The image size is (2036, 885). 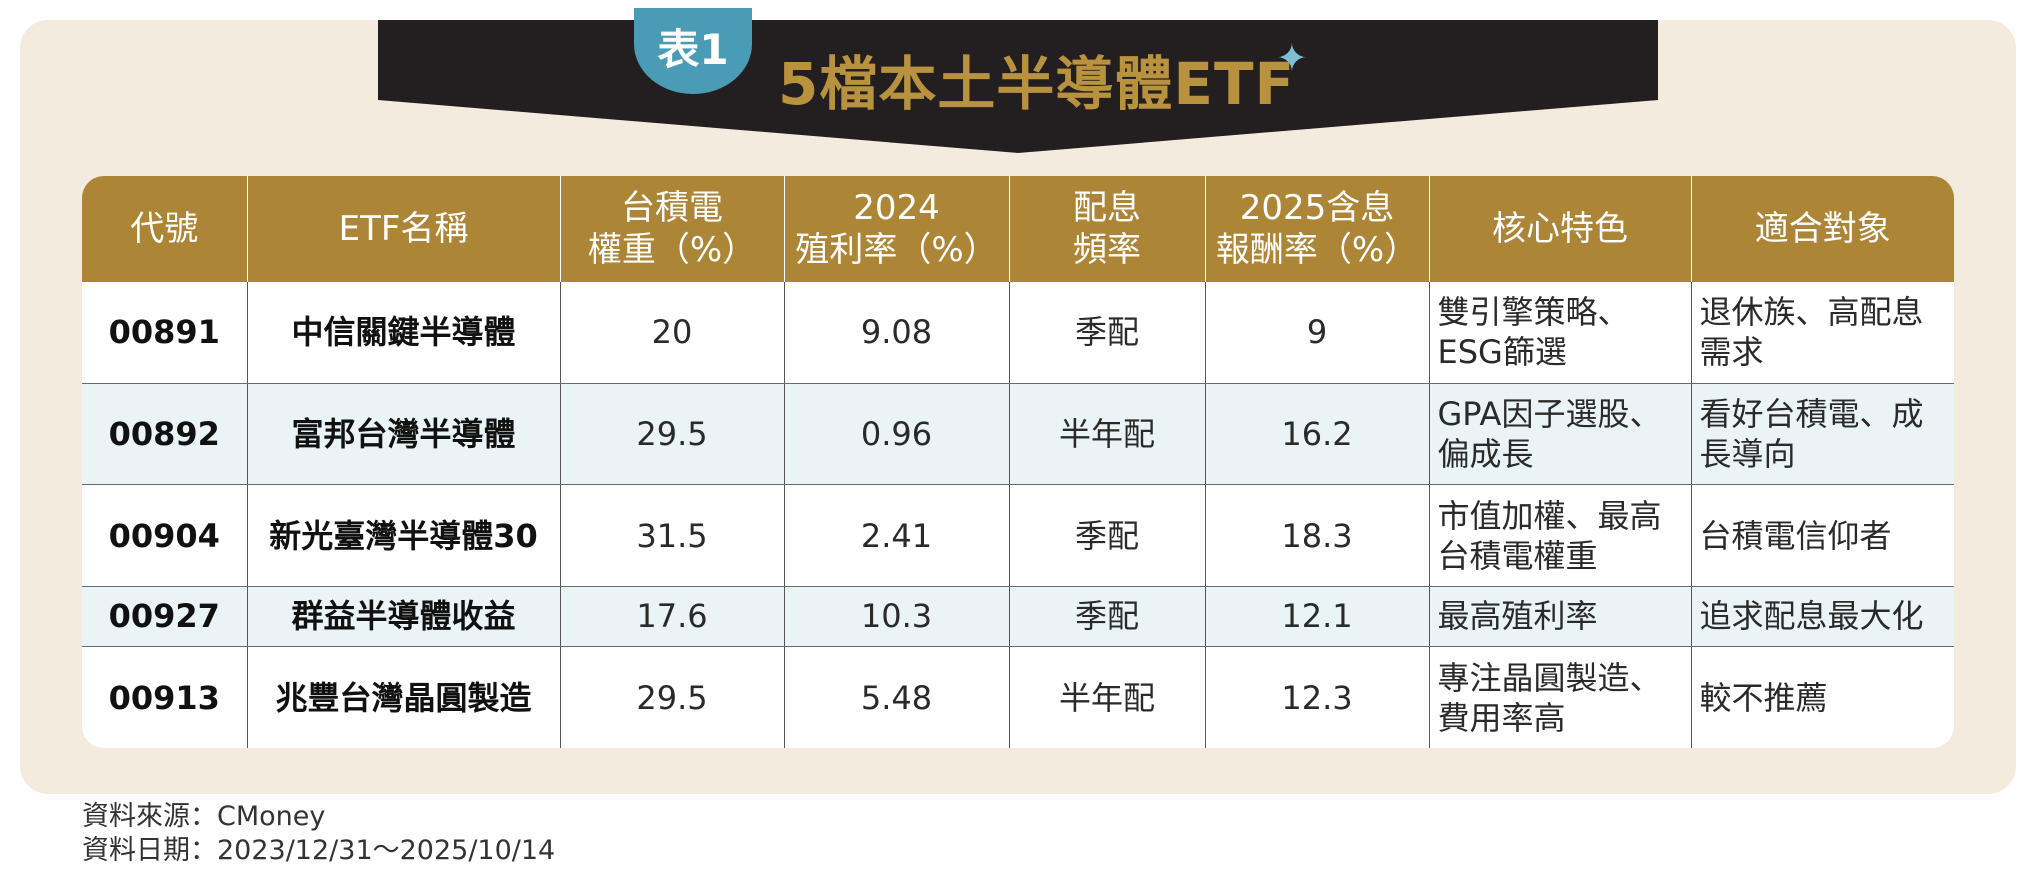 What do you see at coordinates (1533, 312) in the screenshot?
I see `core-feature-cell-line: 雙引擎策略、` at bounding box center [1533, 312].